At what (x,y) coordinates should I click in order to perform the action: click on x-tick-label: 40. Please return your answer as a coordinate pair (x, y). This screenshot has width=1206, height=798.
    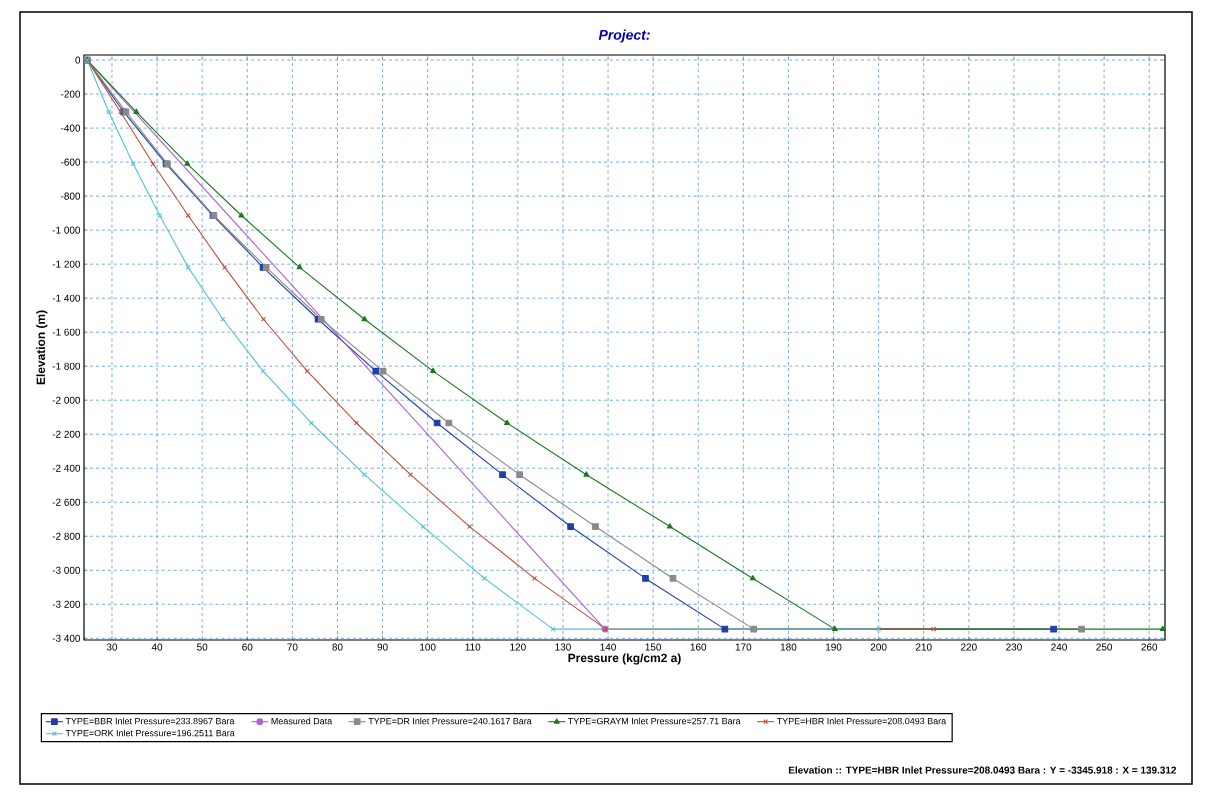
    Looking at the image, I should click on (157, 647).